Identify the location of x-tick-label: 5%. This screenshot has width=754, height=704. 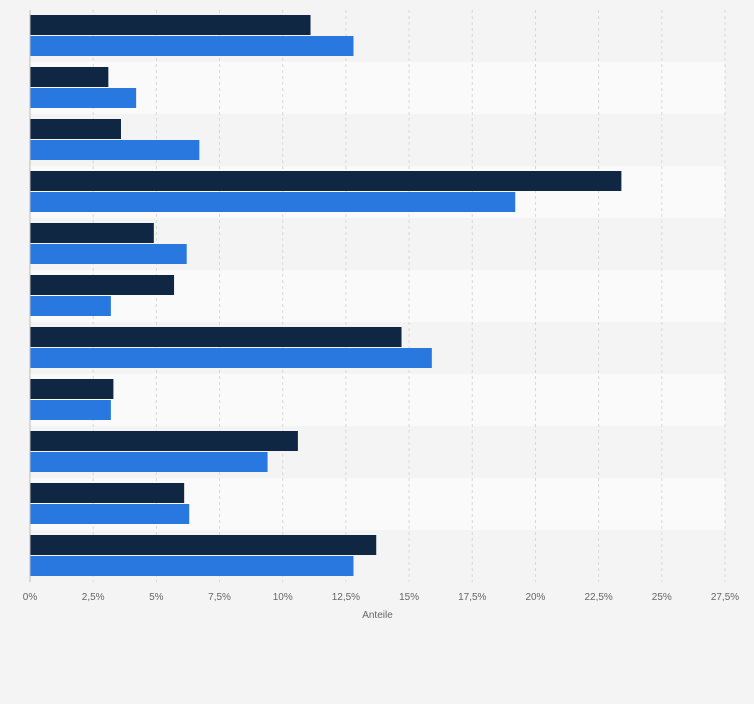
(156, 597).